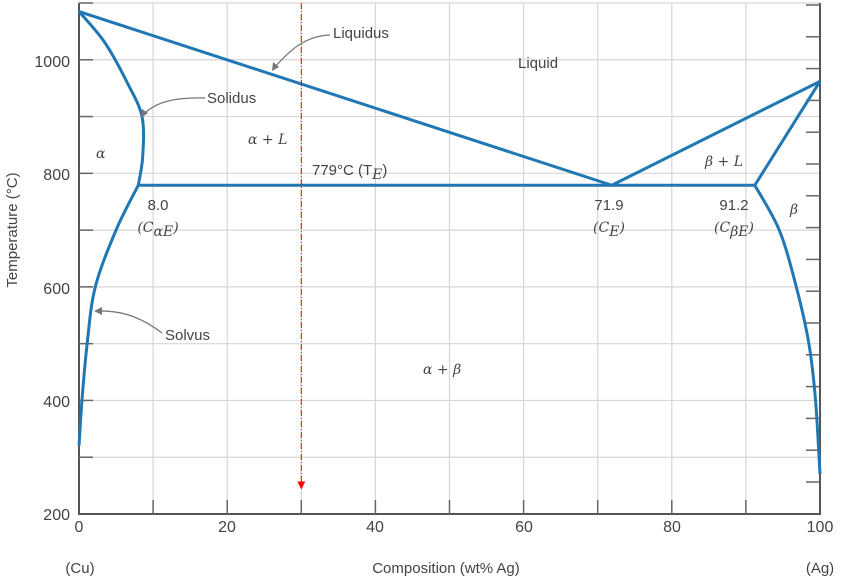 Image resolution: width=841 pixels, height=583 pixels. What do you see at coordinates (56, 175) in the screenshot?
I see `y-tick-label: 800` at bounding box center [56, 175].